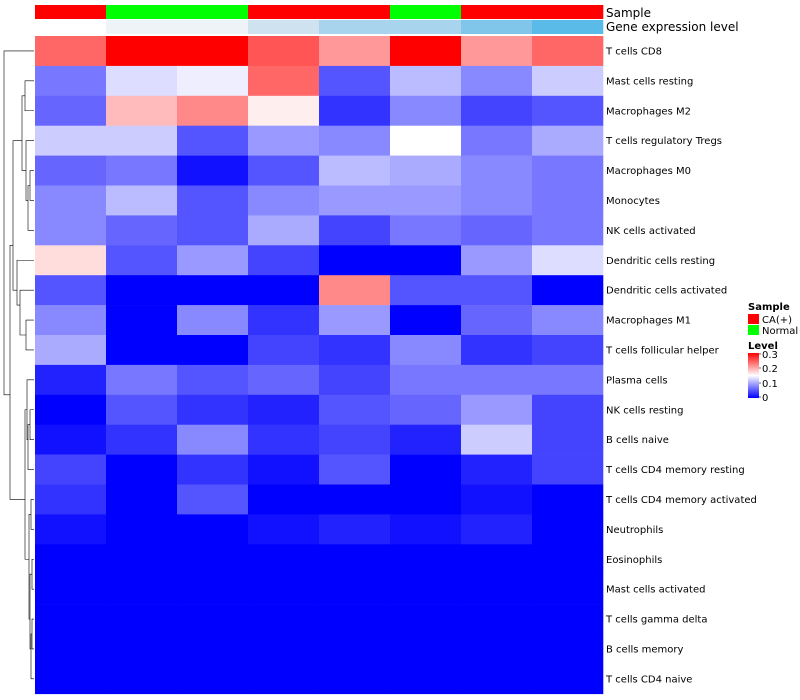 This screenshot has height=700, width=800. Describe the element at coordinates (648, 679) in the screenshot. I see `row-label: T cells CD4 naive` at that location.